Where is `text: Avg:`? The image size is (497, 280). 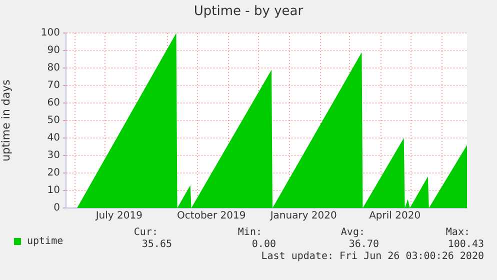
text: Avg: is located at coordinates (352, 232).